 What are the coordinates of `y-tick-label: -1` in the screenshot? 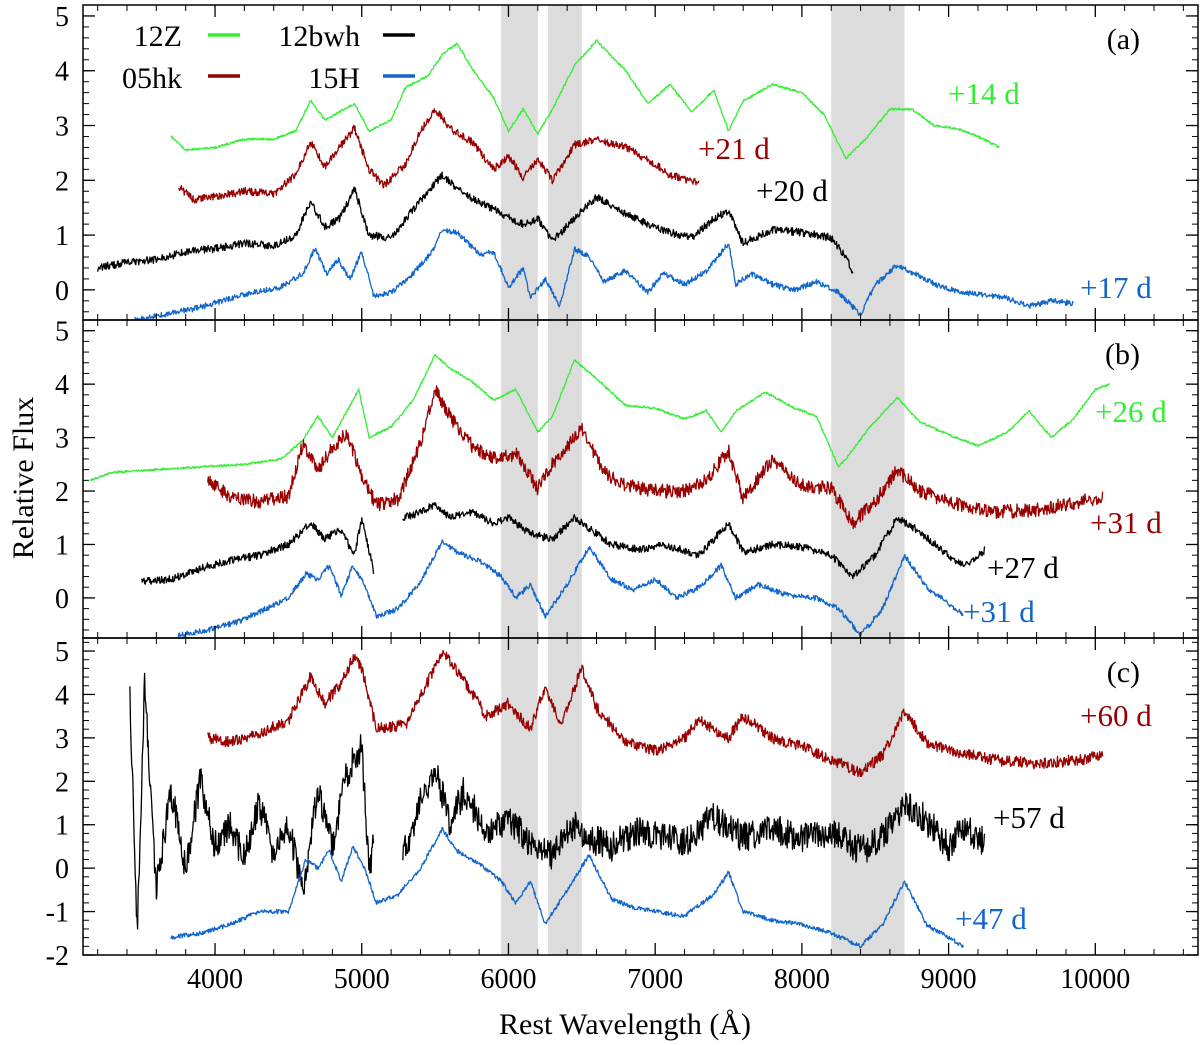 It's located at (57, 913).